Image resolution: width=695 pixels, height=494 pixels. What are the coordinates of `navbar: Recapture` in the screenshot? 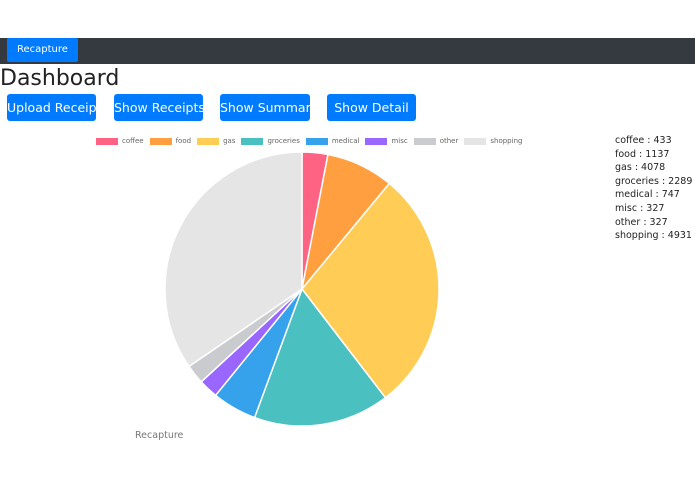 It's located at (347, 51).